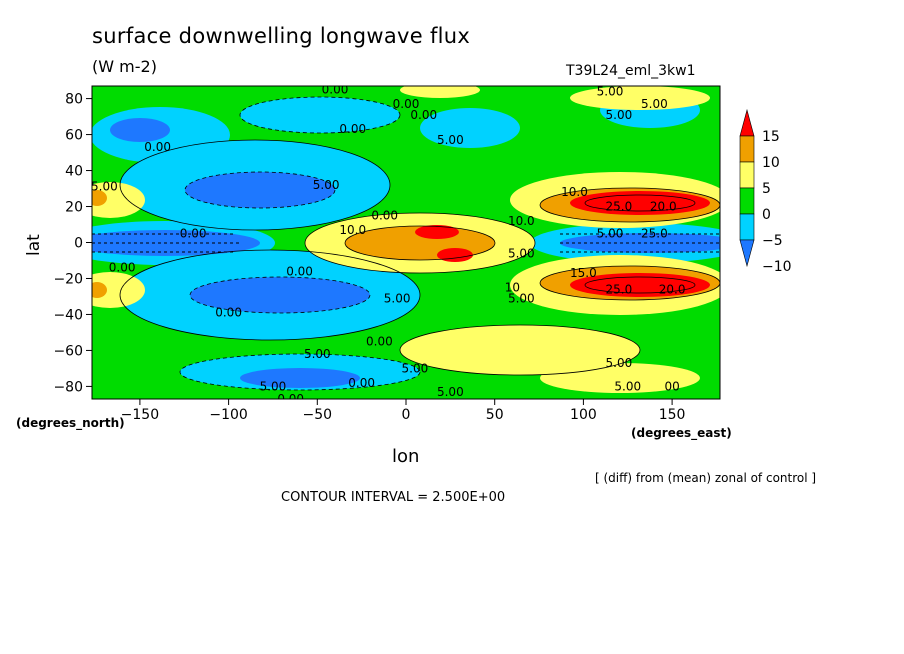 This screenshot has width=904, height=654. What do you see at coordinates (74, 208) in the screenshot?
I see `y-tick-label: 20` at bounding box center [74, 208].